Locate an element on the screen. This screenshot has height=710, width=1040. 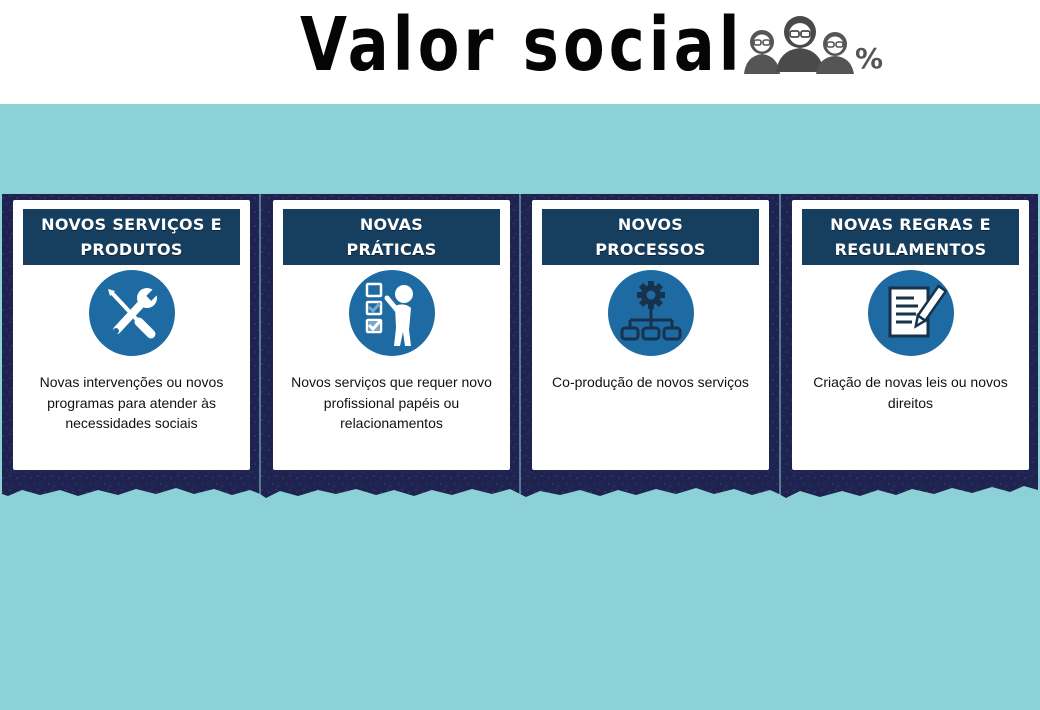
card-title: NOVOS PROCESSOS is located at coordinates (650, 237).